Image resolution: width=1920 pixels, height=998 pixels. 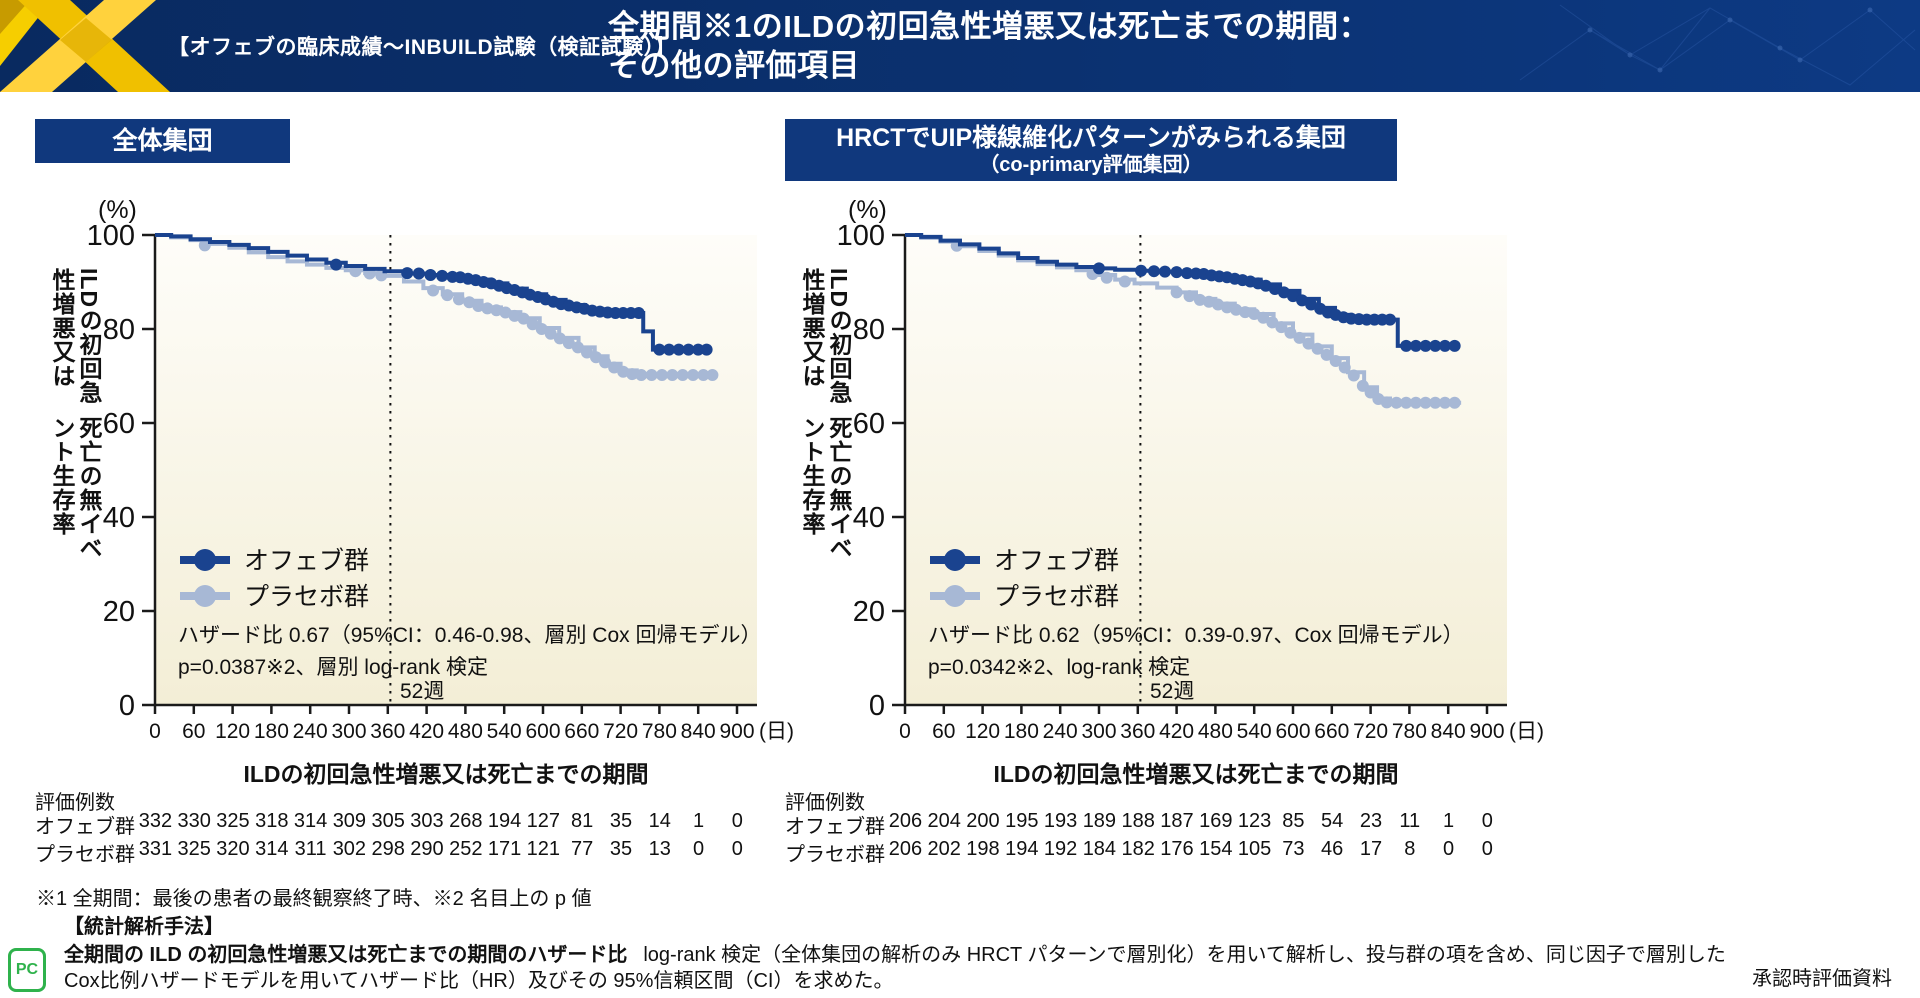 I want to click on risk-value: 188, so click(x=1138, y=821).